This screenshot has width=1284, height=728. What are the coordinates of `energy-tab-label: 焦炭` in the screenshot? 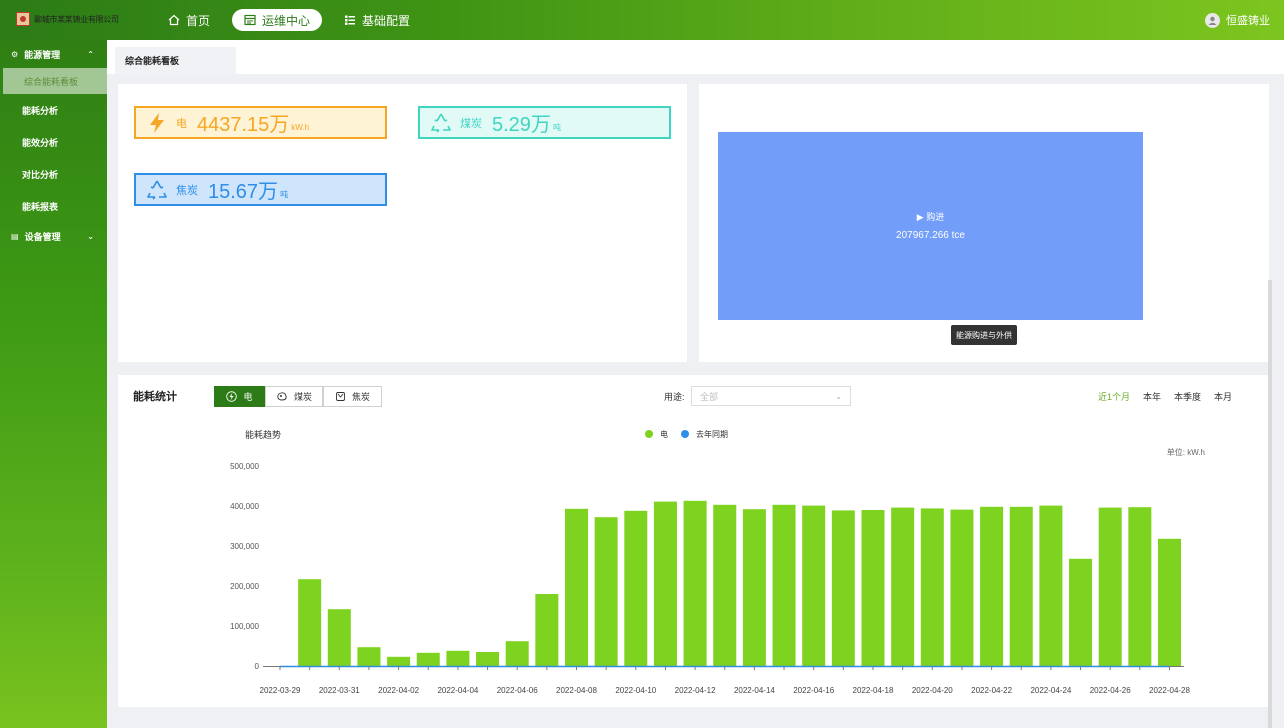 It's located at (360, 397).